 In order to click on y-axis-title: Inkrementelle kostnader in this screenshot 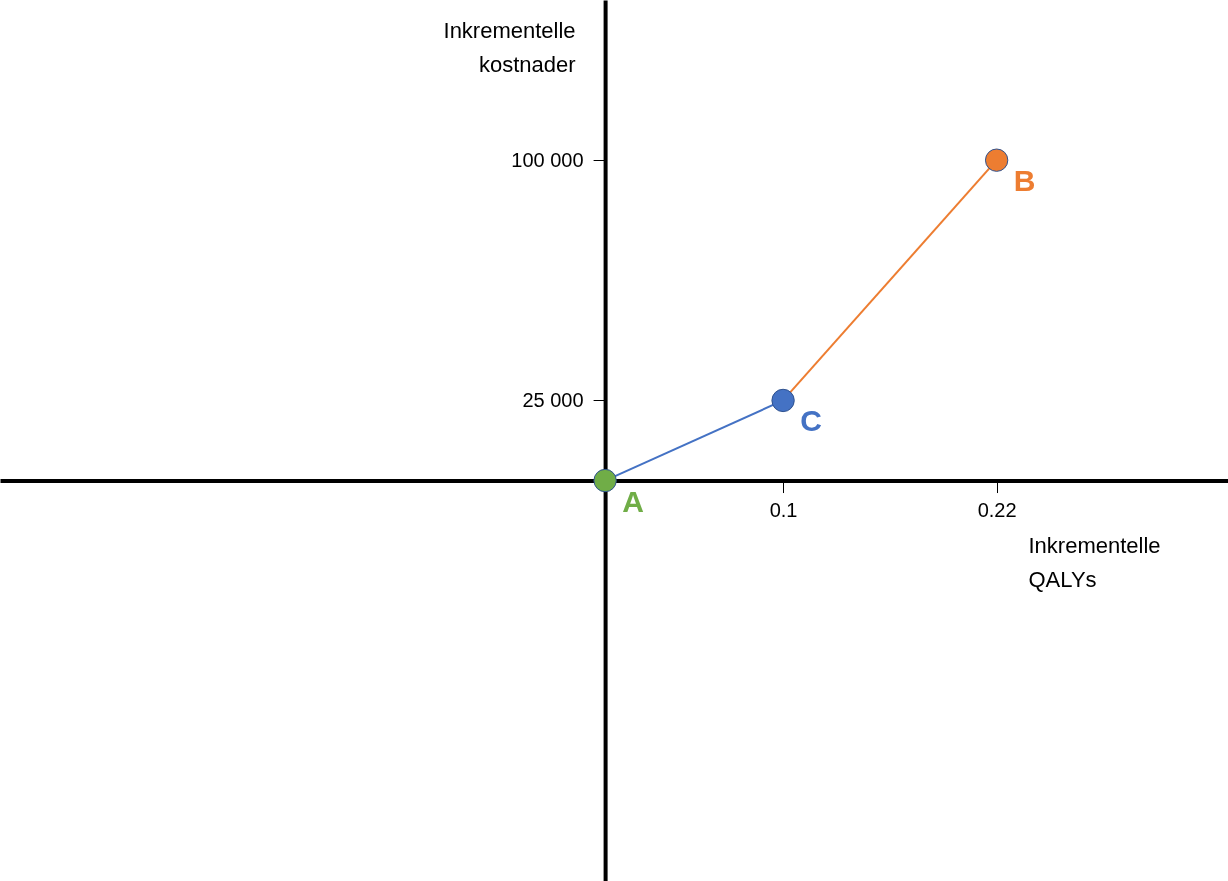, I will do `click(509, 47)`.